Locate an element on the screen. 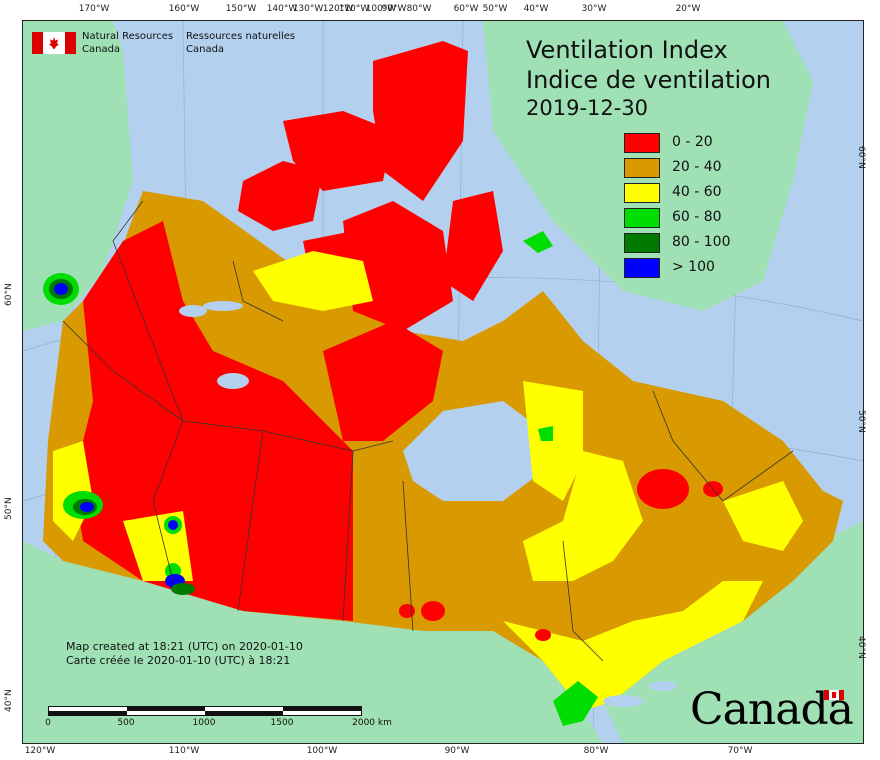  tick-40w: 40°W is located at coordinates (536, 9).